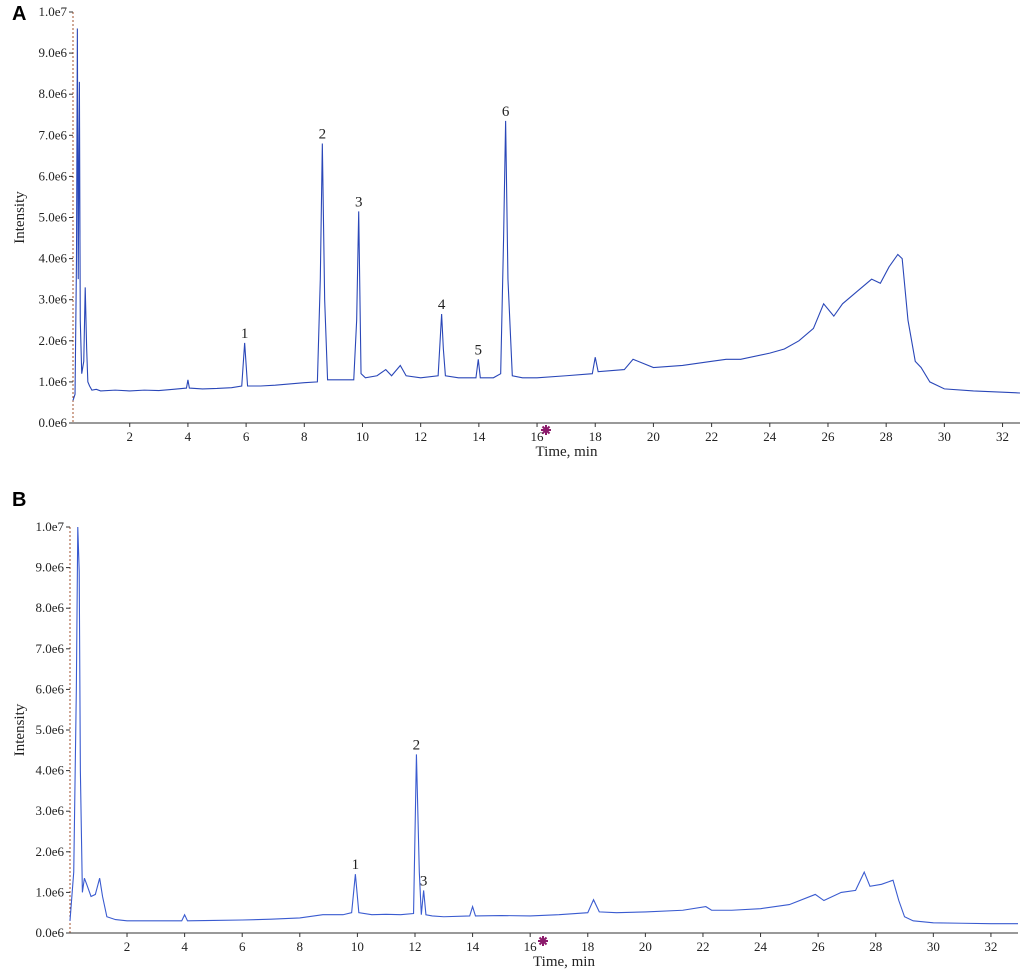 The width and height of the screenshot is (1024, 977). I want to click on marker-a, so click(546, 430).